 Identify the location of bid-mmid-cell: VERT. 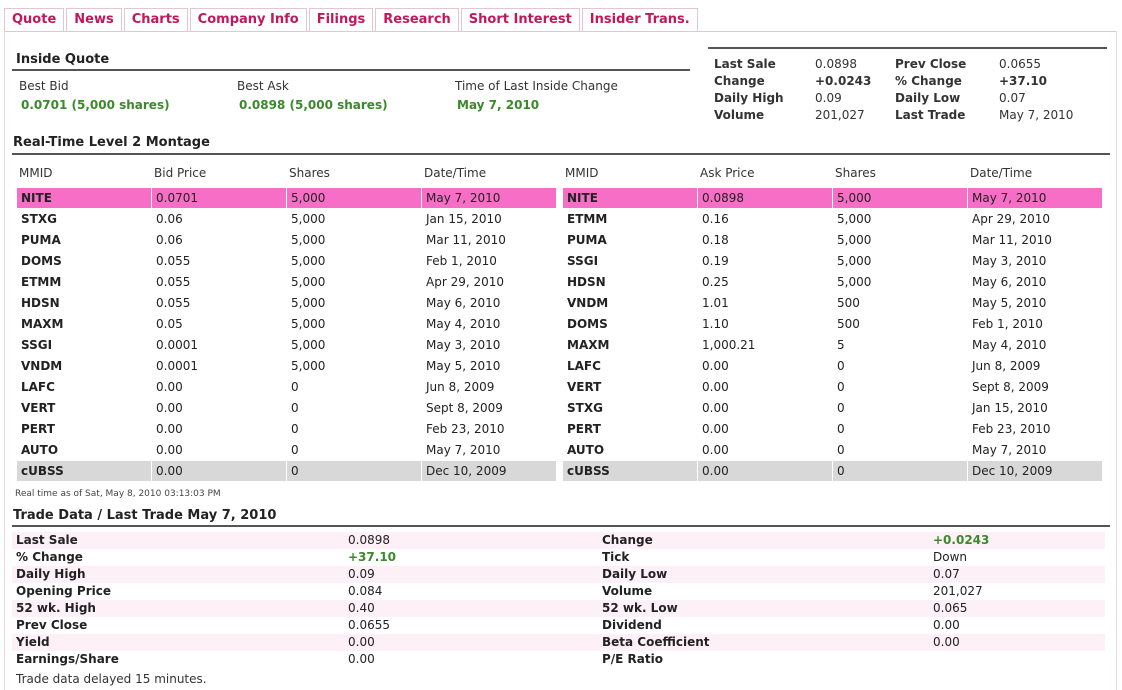
(38, 408).